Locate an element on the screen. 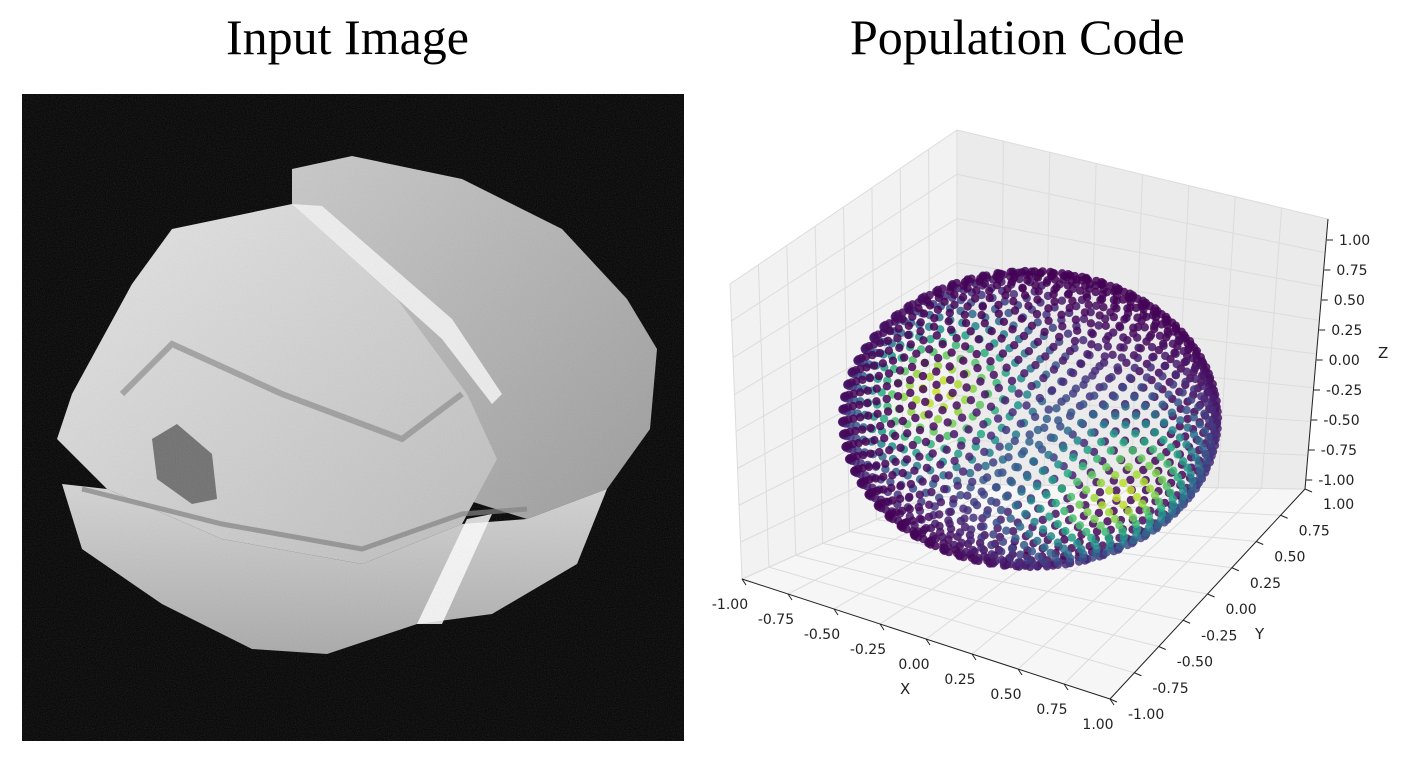 The width and height of the screenshot is (1408, 759). y-tick-label: 0.75 is located at coordinates (1314, 531).